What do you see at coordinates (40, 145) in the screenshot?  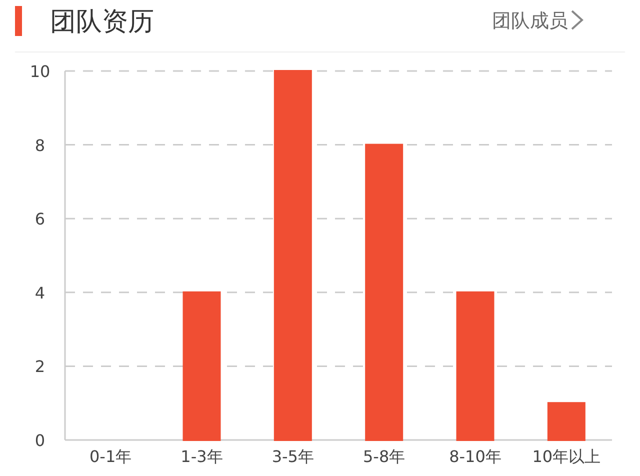 I see `y-tick-label: 8` at bounding box center [40, 145].